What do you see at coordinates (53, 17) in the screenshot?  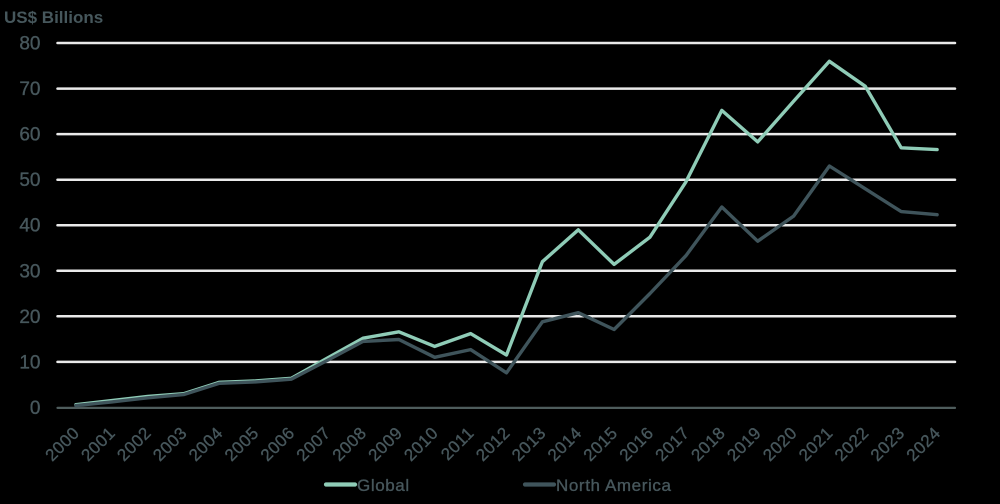 I see `svg-text: US$ Billions` at bounding box center [53, 17].